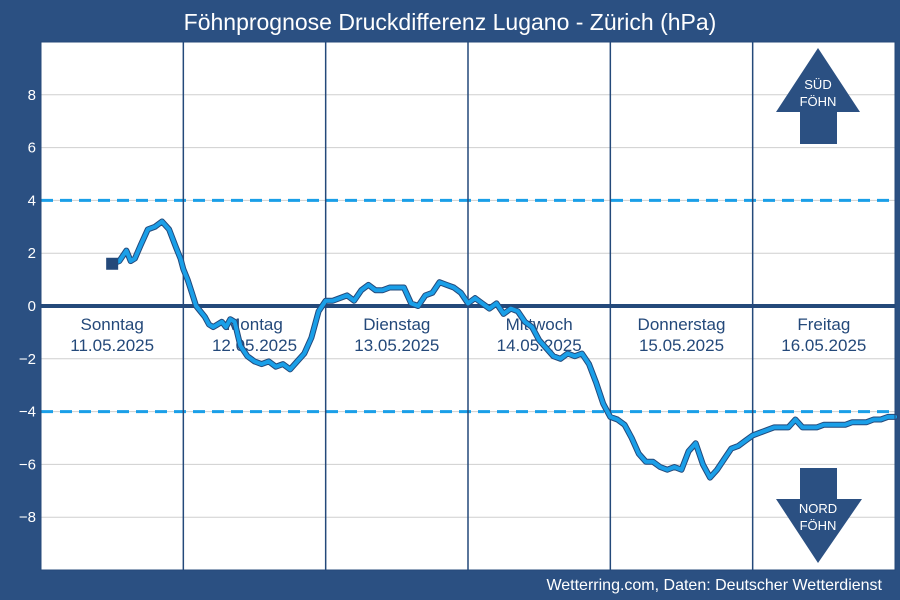 The image size is (900, 600). Describe the element at coordinates (112, 345) in the screenshot. I see `day-date-label: 11.05.2025` at that location.